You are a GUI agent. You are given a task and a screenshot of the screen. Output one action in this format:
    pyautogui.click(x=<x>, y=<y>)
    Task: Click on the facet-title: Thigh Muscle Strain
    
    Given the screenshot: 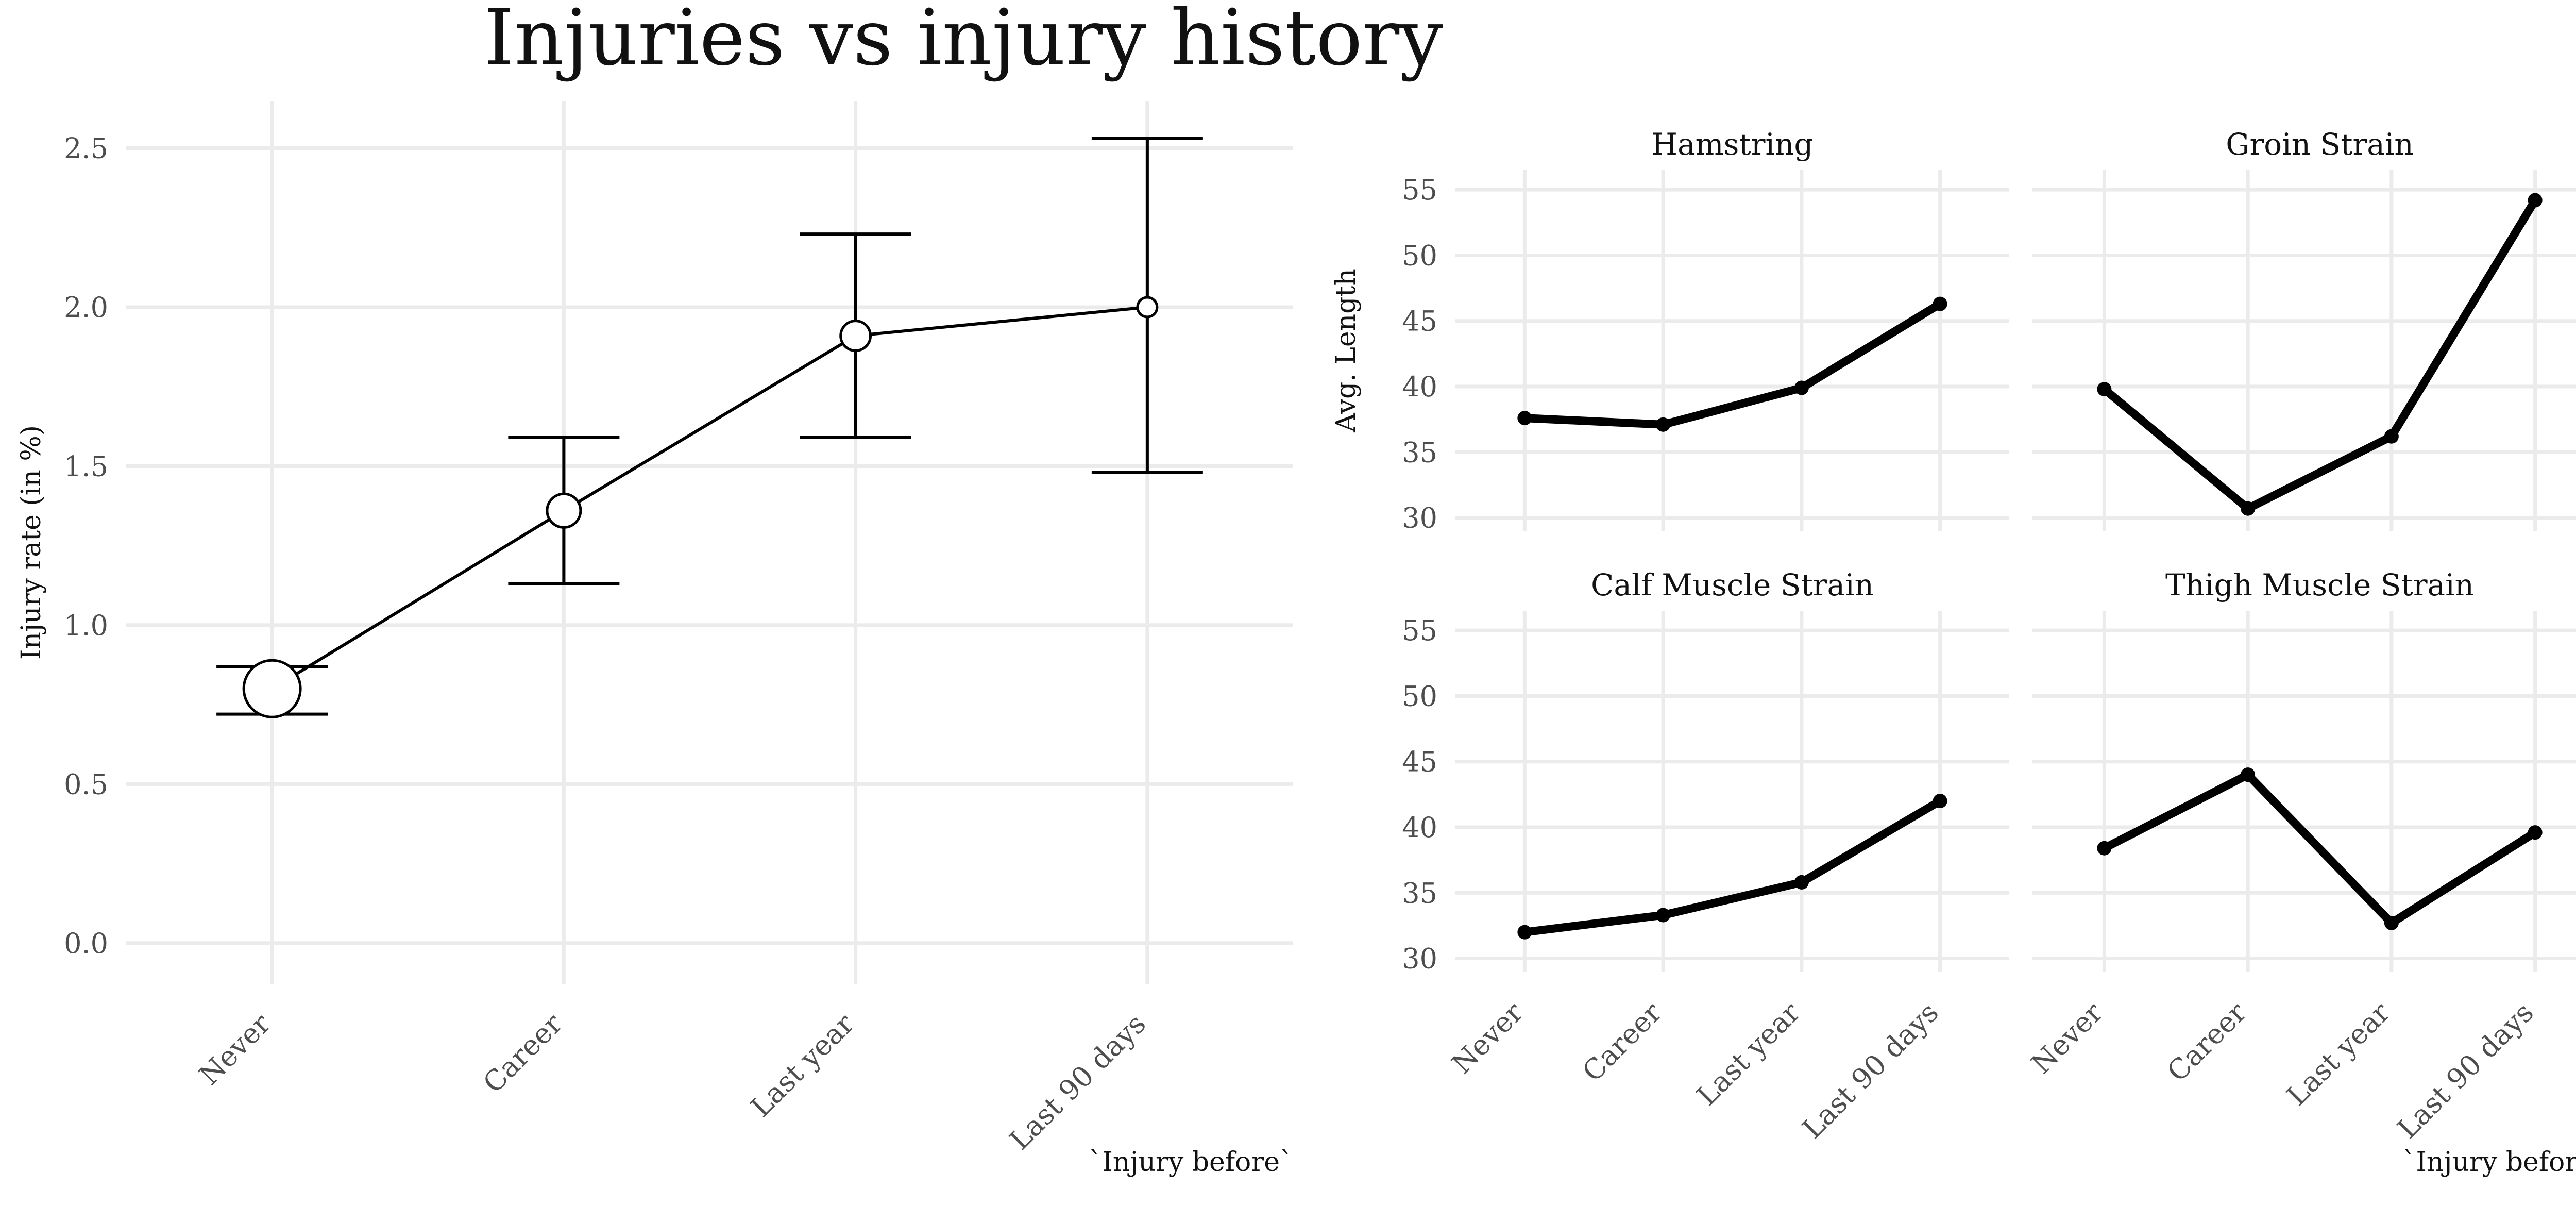 What is the action you would take?
    pyautogui.click(x=2319, y=584)
    